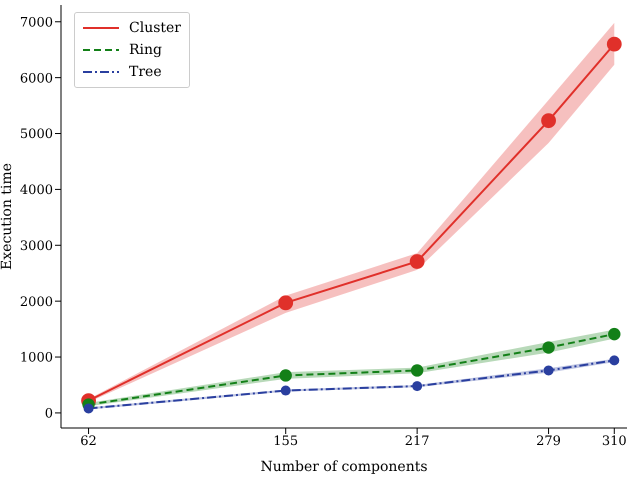  I want to click on y-tick-label: 0, so click(48, 414).